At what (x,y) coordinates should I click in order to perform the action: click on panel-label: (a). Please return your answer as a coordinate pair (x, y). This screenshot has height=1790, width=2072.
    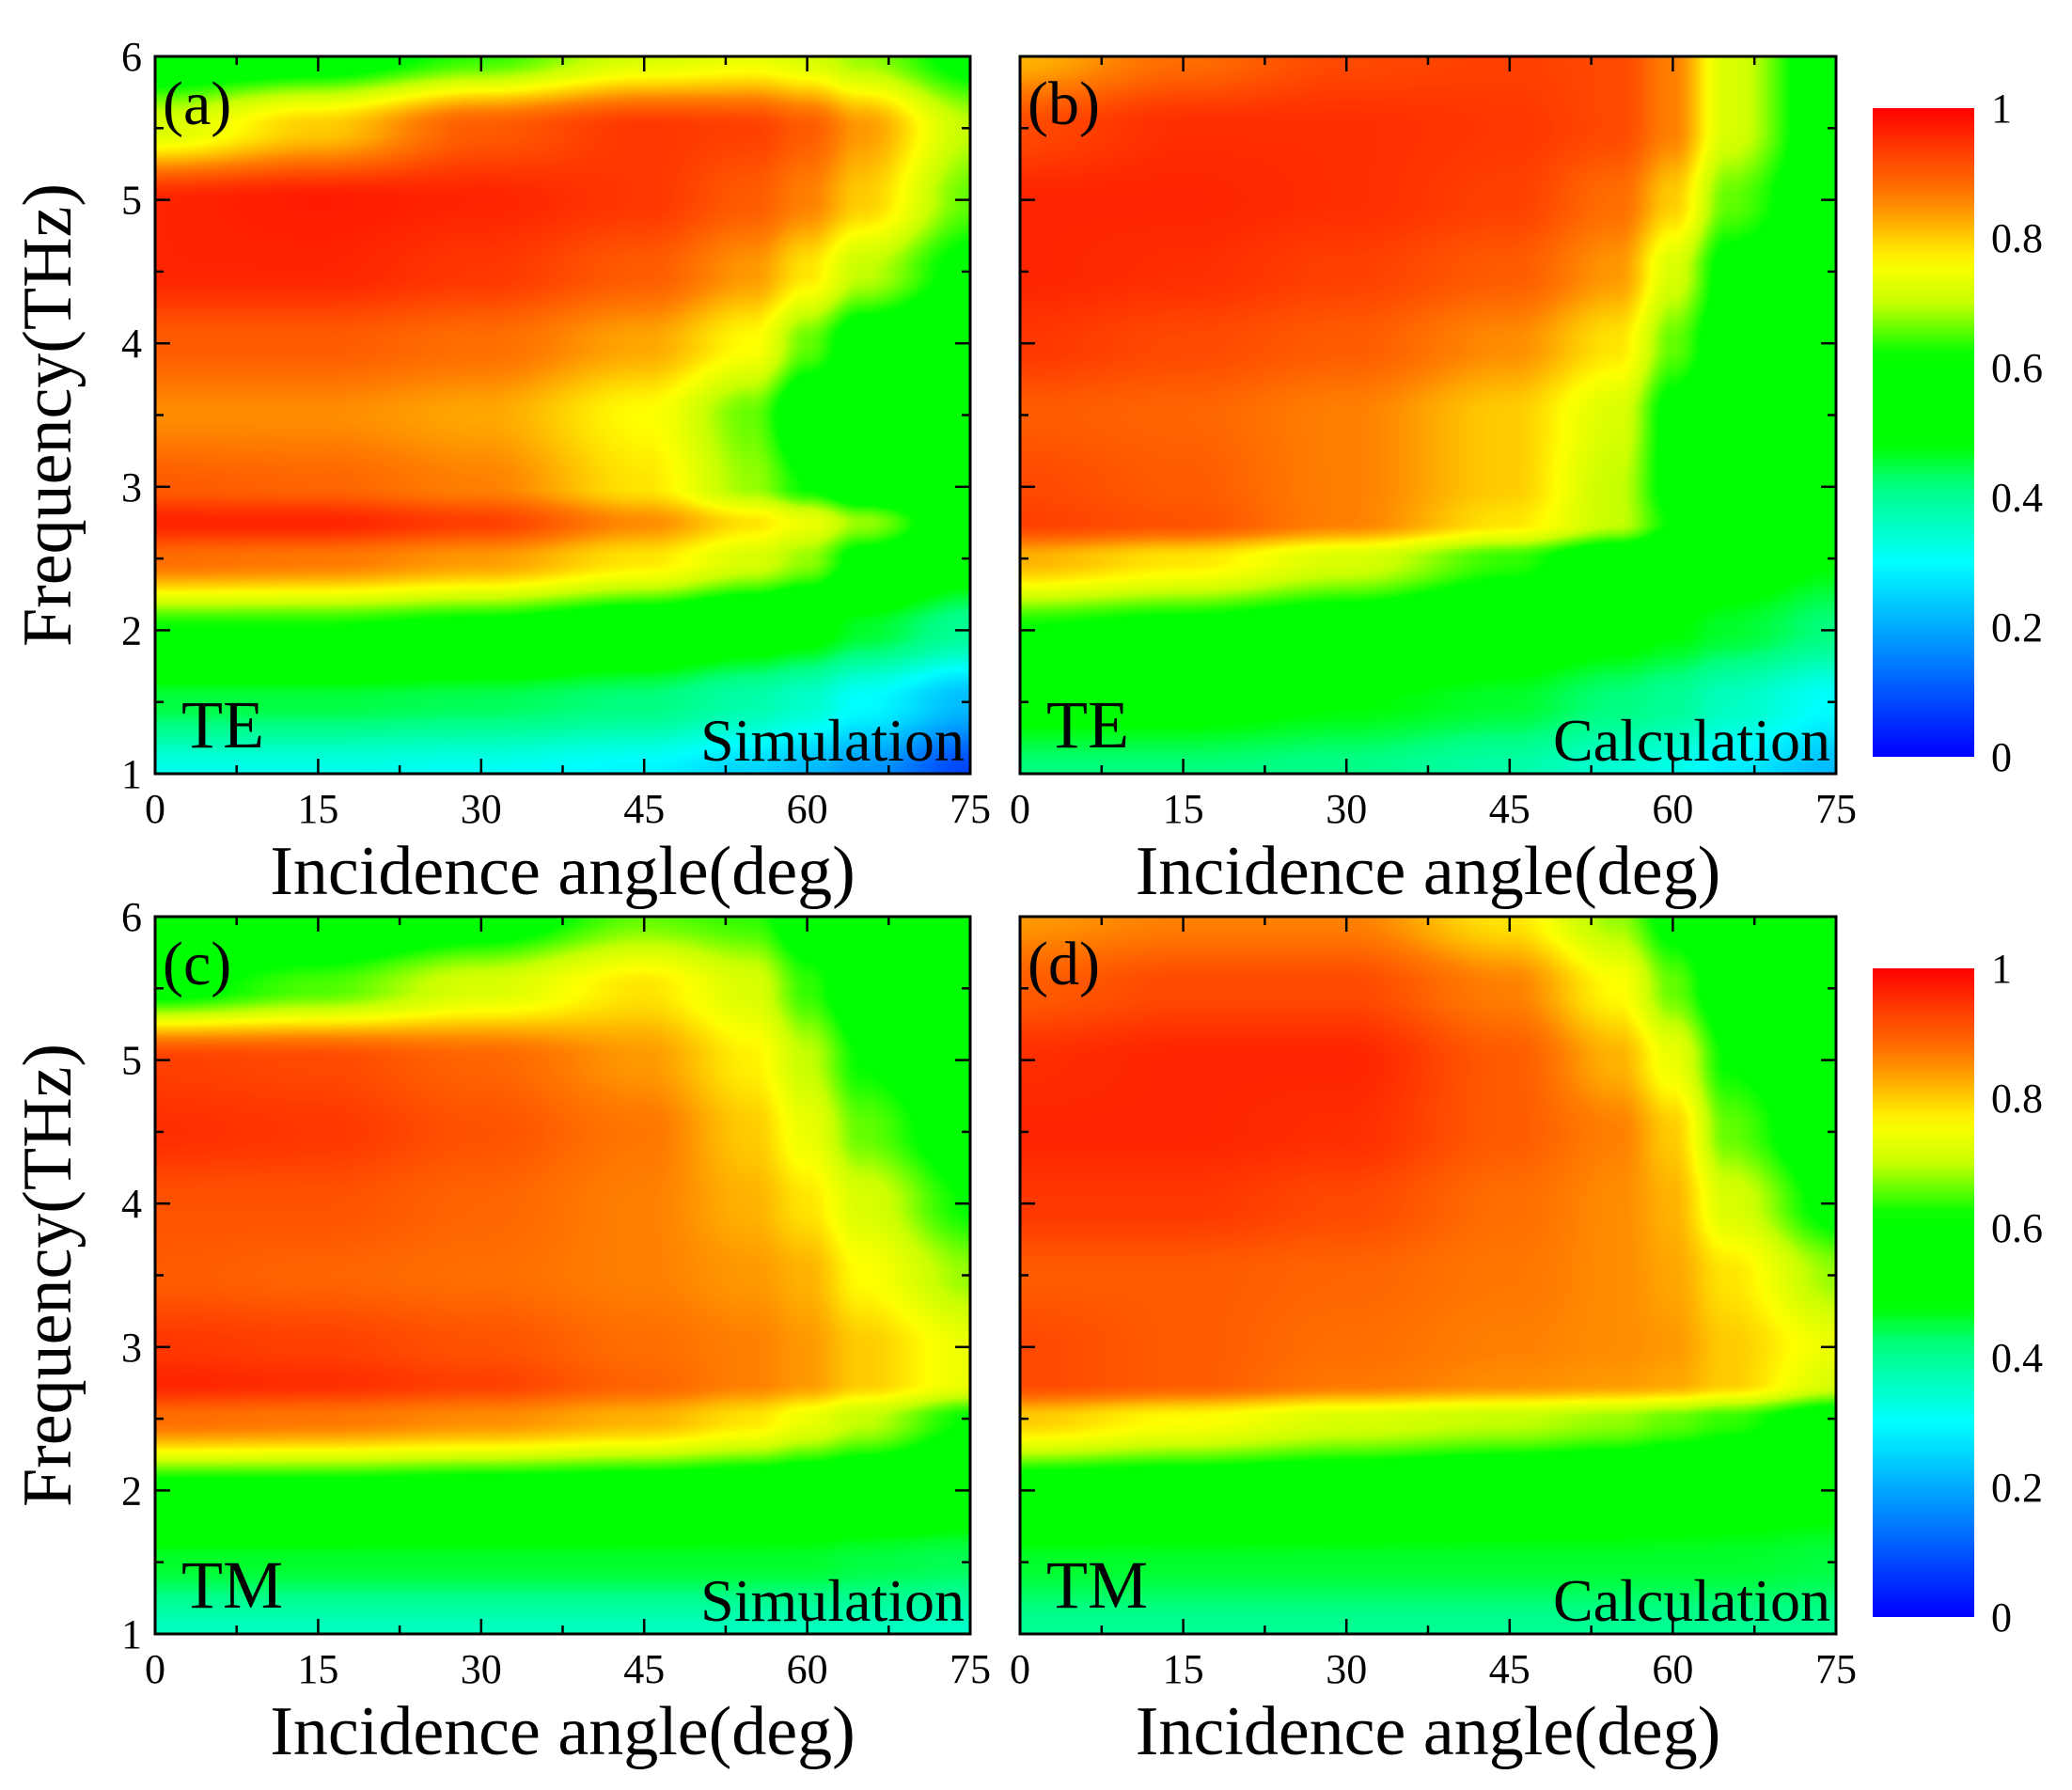
    Looking at the image, I should click on (197, 104).